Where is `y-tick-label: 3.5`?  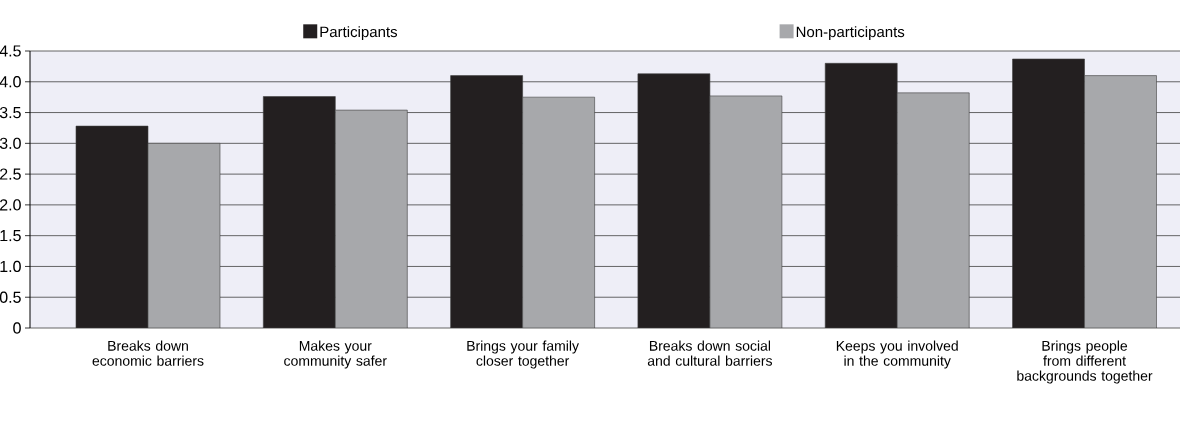 y-tick-label: 3.5 is located at coordinates (10, 112).